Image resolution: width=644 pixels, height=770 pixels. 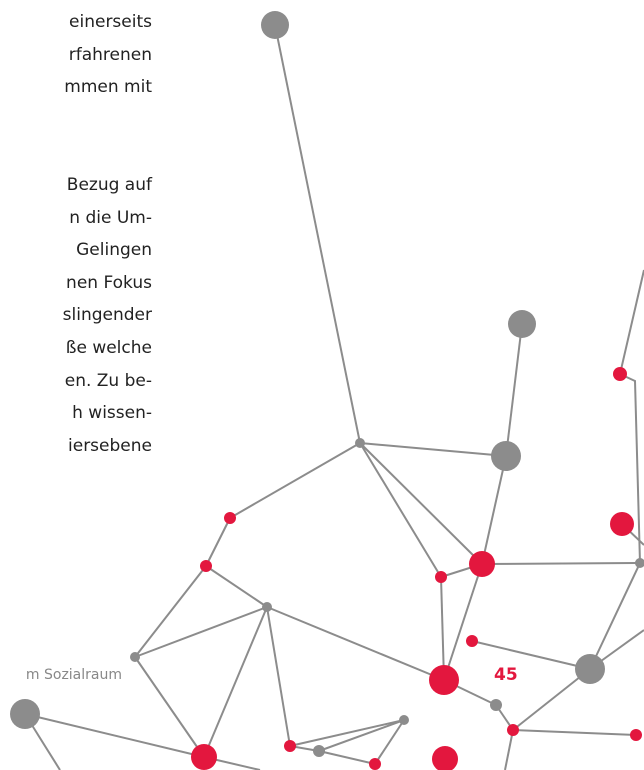 I want to click on text-line: mmen mit, so click(x=108, y=87).